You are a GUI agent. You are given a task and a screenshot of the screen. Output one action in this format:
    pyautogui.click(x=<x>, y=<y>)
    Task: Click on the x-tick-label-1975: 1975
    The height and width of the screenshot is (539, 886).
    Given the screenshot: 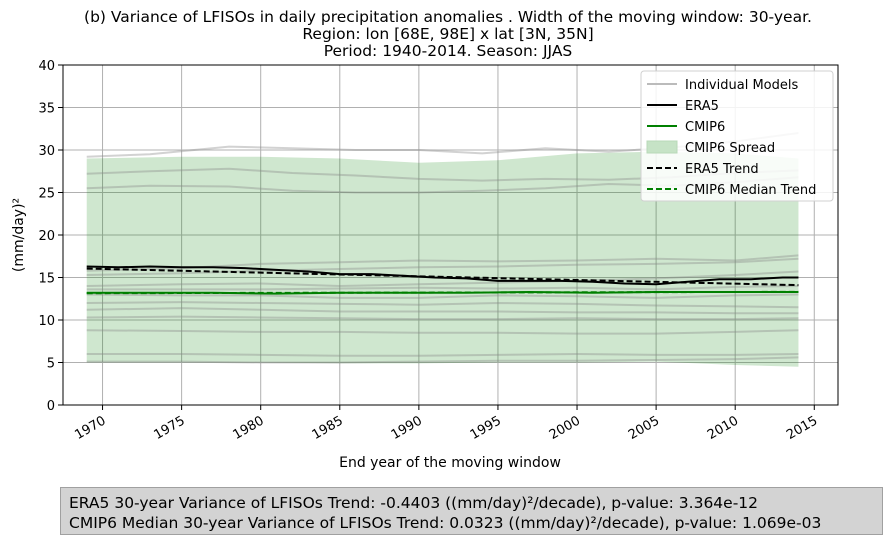 What is the action you would take?
    pyautogui.click(x=169, y=428)
    